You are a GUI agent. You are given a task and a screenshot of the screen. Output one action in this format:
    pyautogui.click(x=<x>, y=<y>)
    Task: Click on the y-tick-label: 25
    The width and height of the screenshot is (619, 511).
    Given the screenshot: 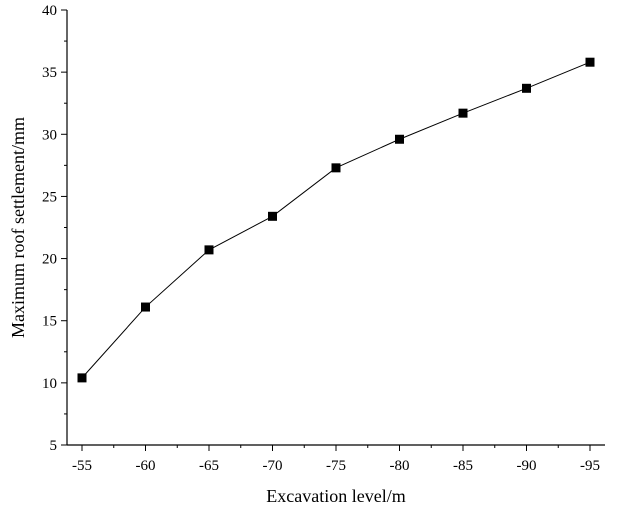 What is the action you would take?
    pyautogui.click(x=49, y=197)
    